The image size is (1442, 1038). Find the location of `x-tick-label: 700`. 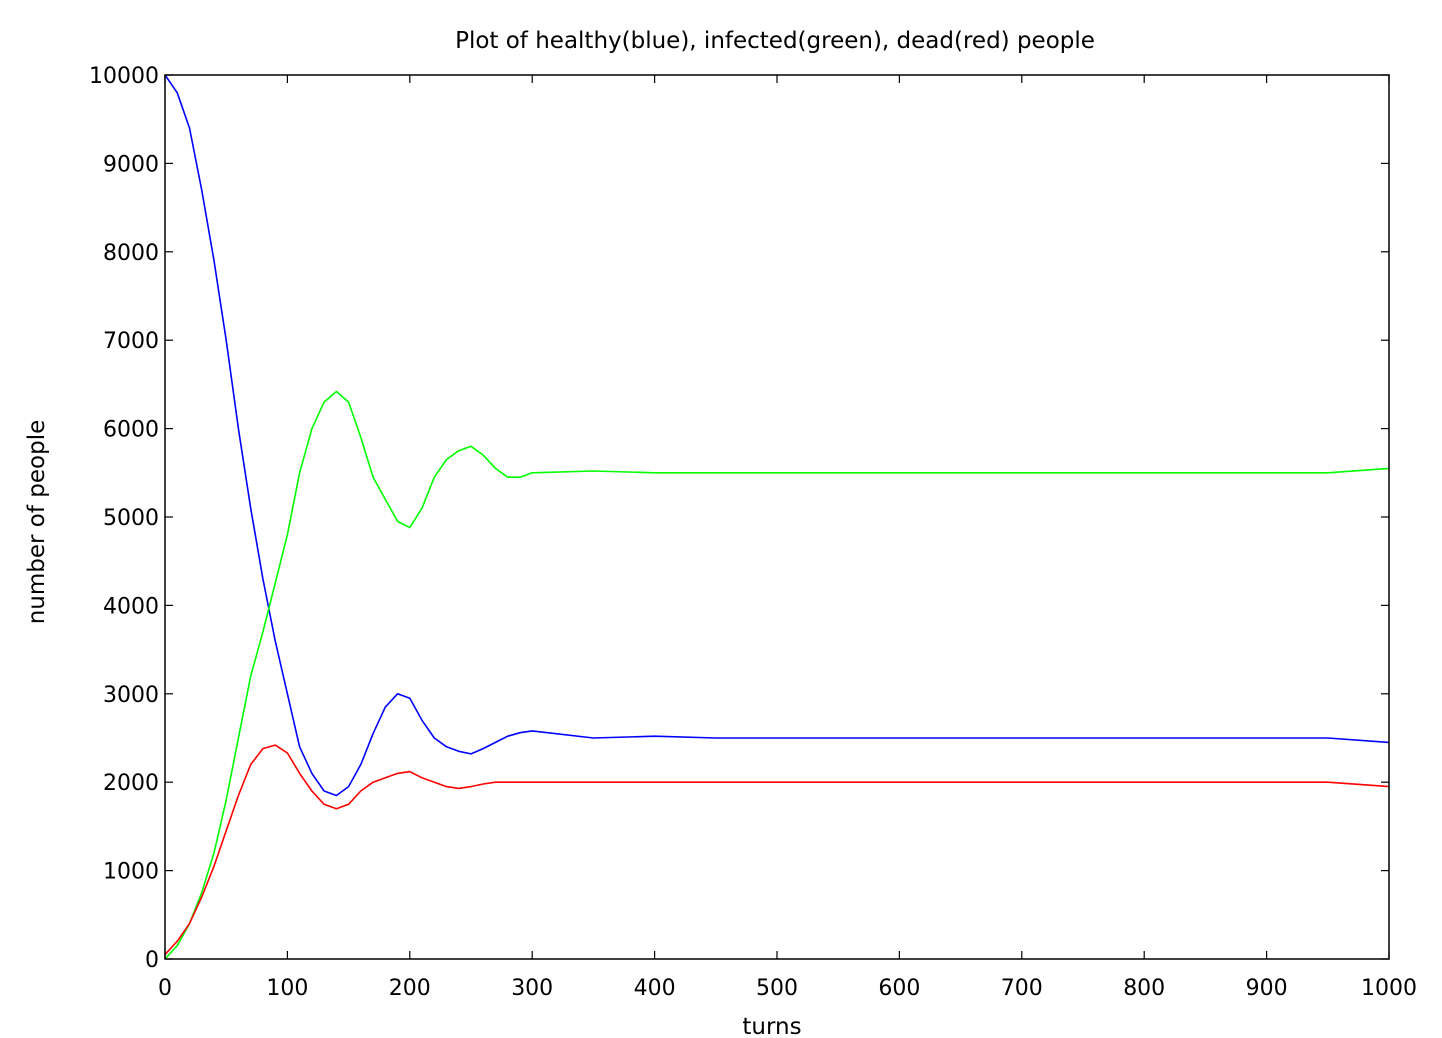

x-tick-label: 700 is located at coordinates (1022, 988).